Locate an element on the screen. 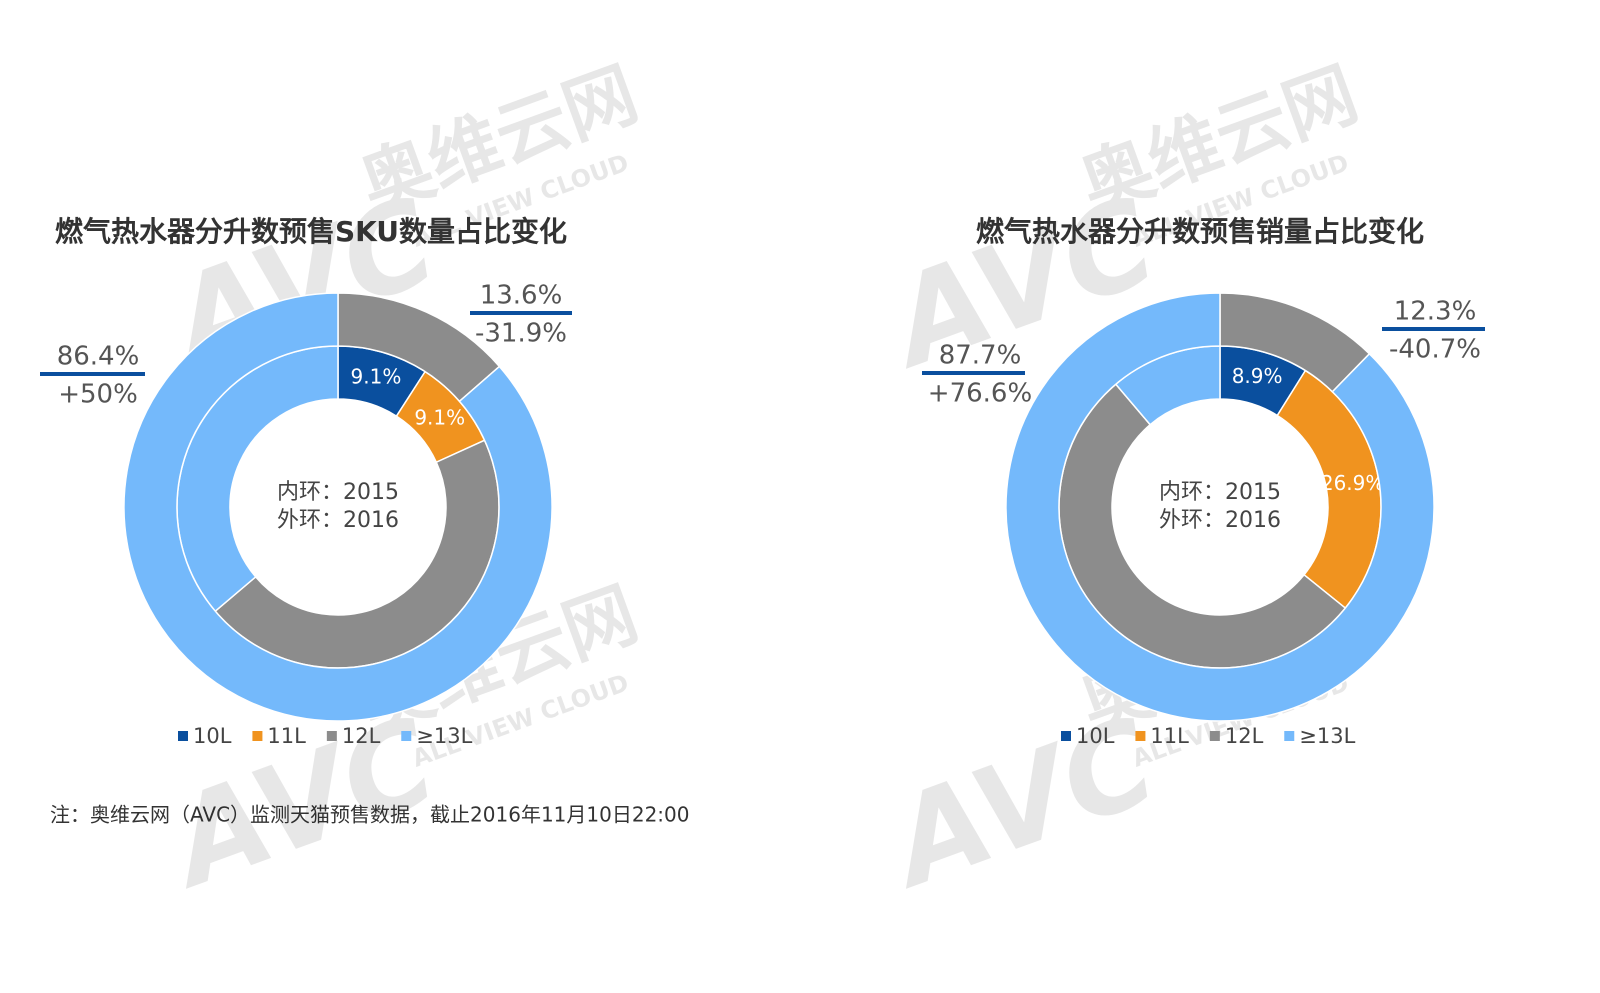  value-label: 86.4% is located at coordinates (98, 357).